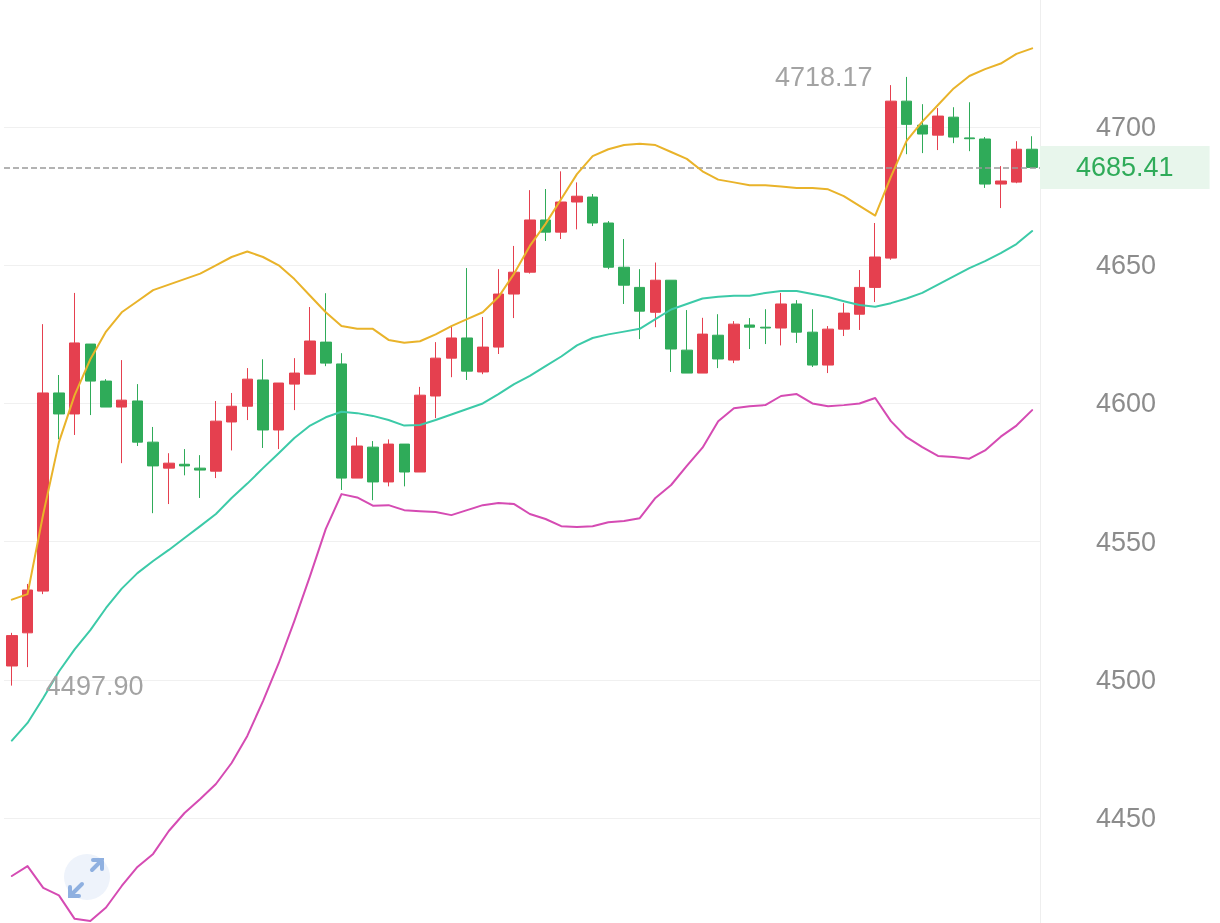  Describe the element at coordinates (1126, 817) in the screenshot. I see `y-tick-label: 4450` at that location.